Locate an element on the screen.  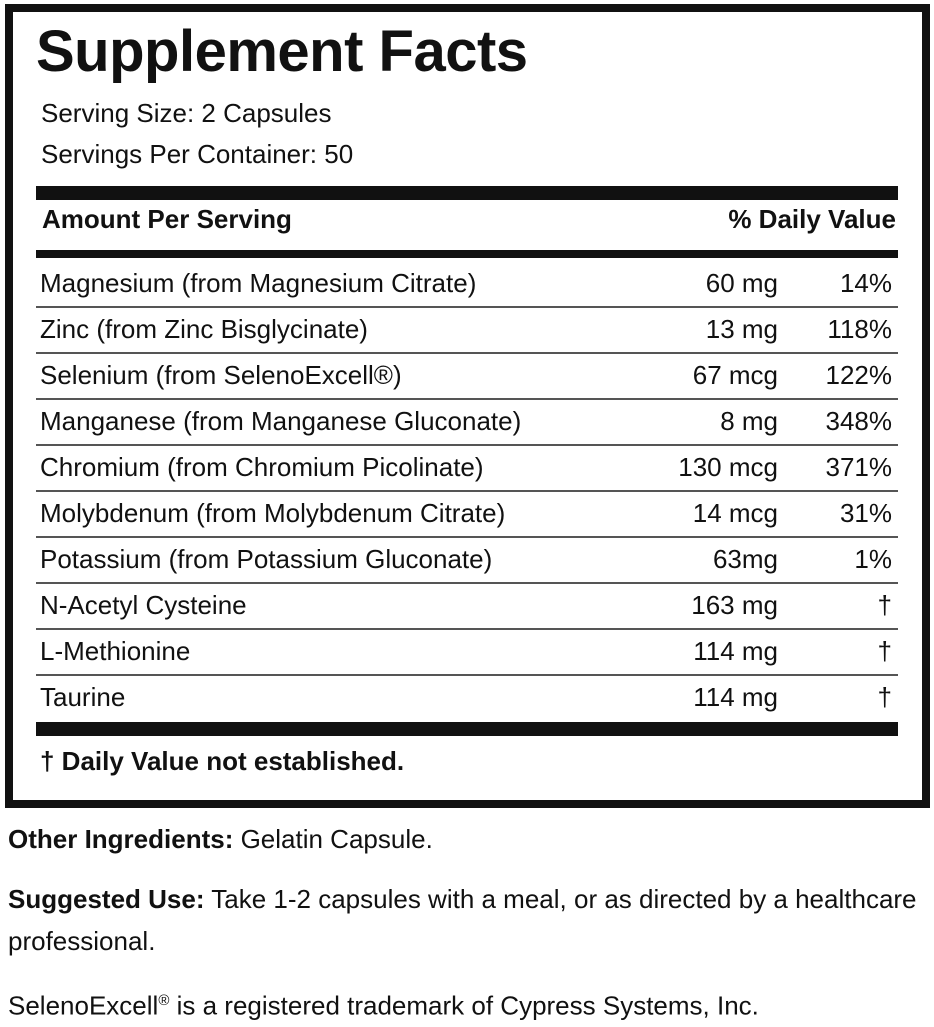
nutrient-amount: 67 mcg is located at coordinates (735, 375).